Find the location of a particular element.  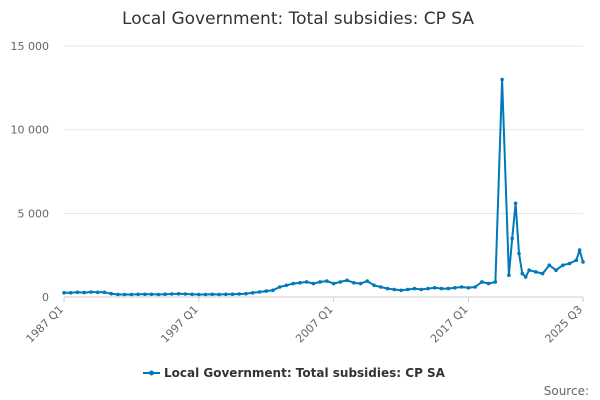

x-tick-label: 2007 Q1 is located at coordinates (314, 324).